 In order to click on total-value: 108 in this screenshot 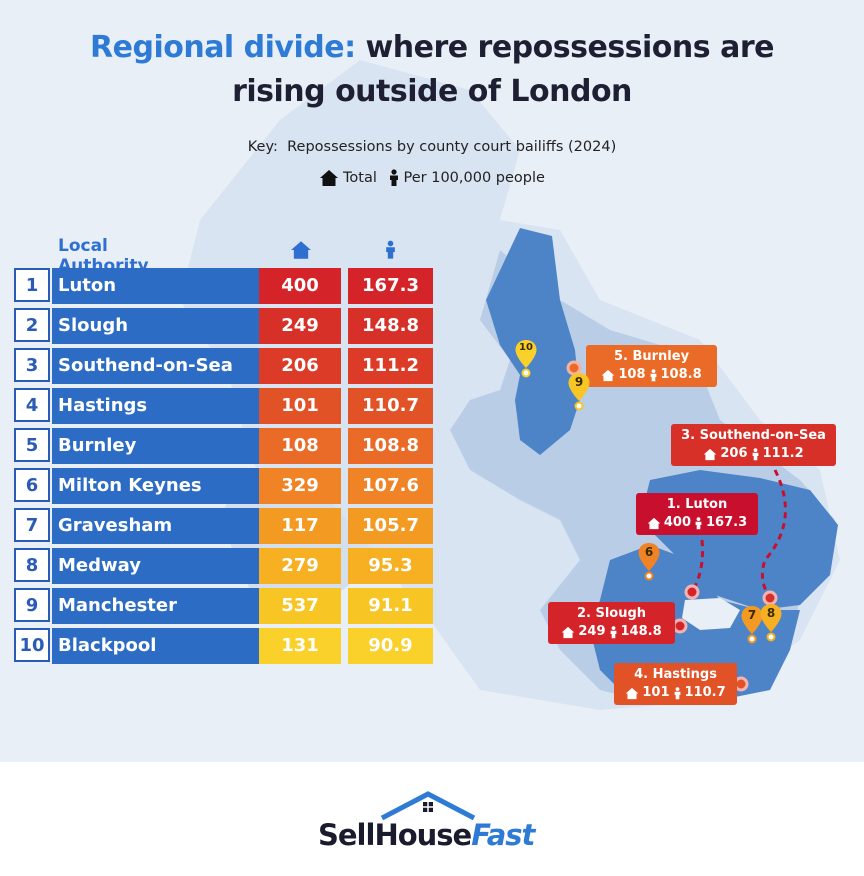, I will do `click(300, 446)`.